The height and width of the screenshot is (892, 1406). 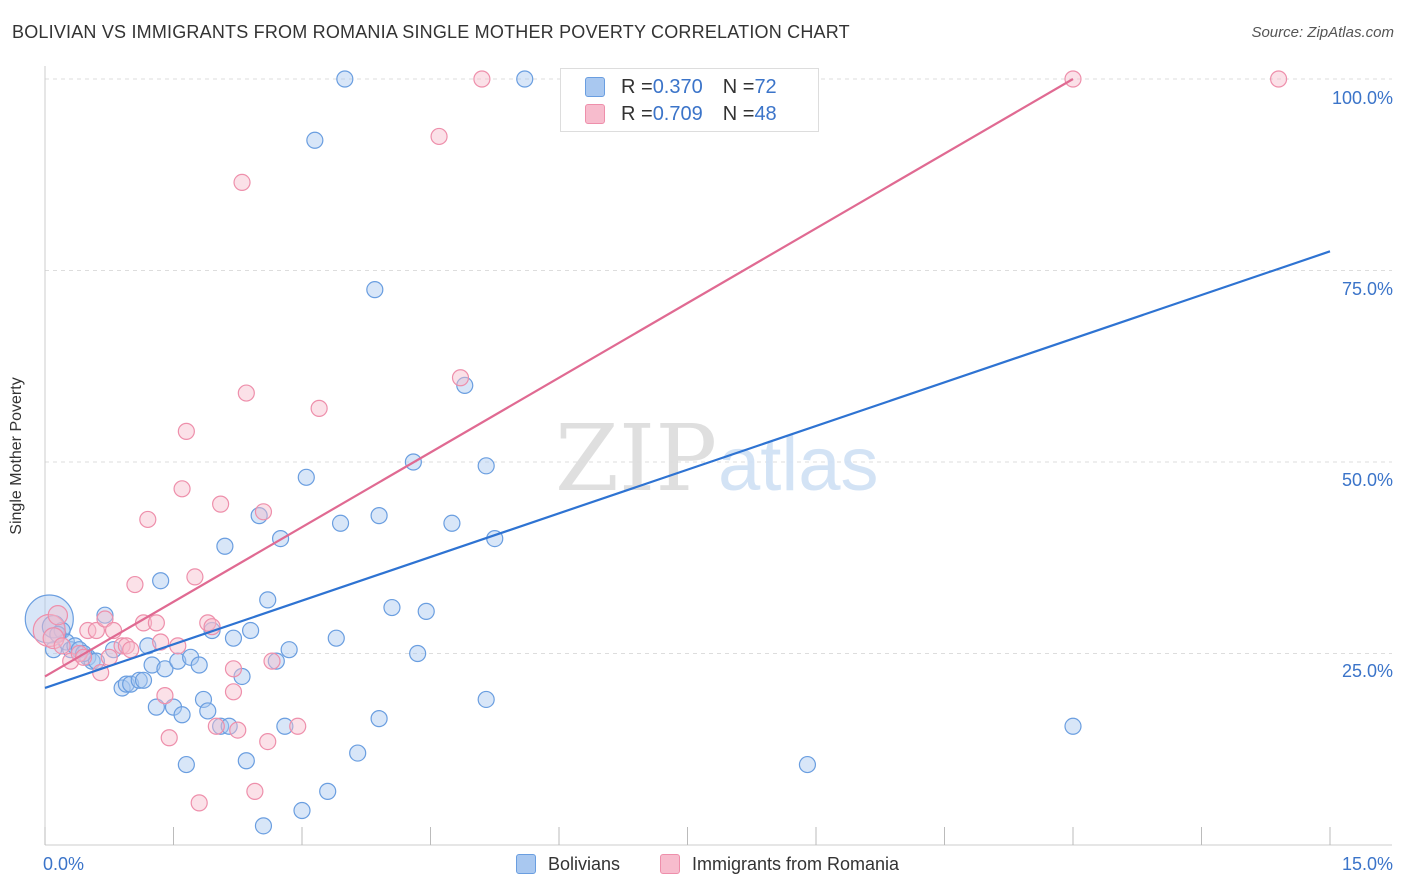 What do you see at coordinates (1362, 98) in the screenshot?
I see `y-tick-label: 100.0%` at bounding box center [1362, 98].